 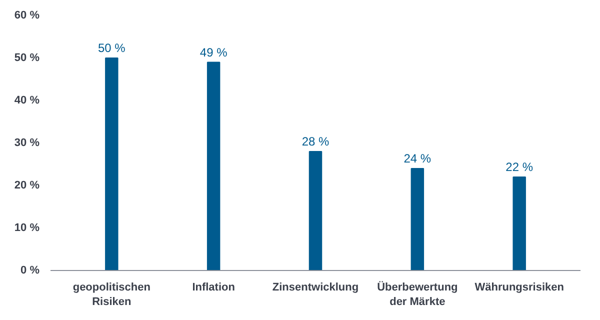 I want to click on y-tick-label: 0 %, so click(x=30, y=270).